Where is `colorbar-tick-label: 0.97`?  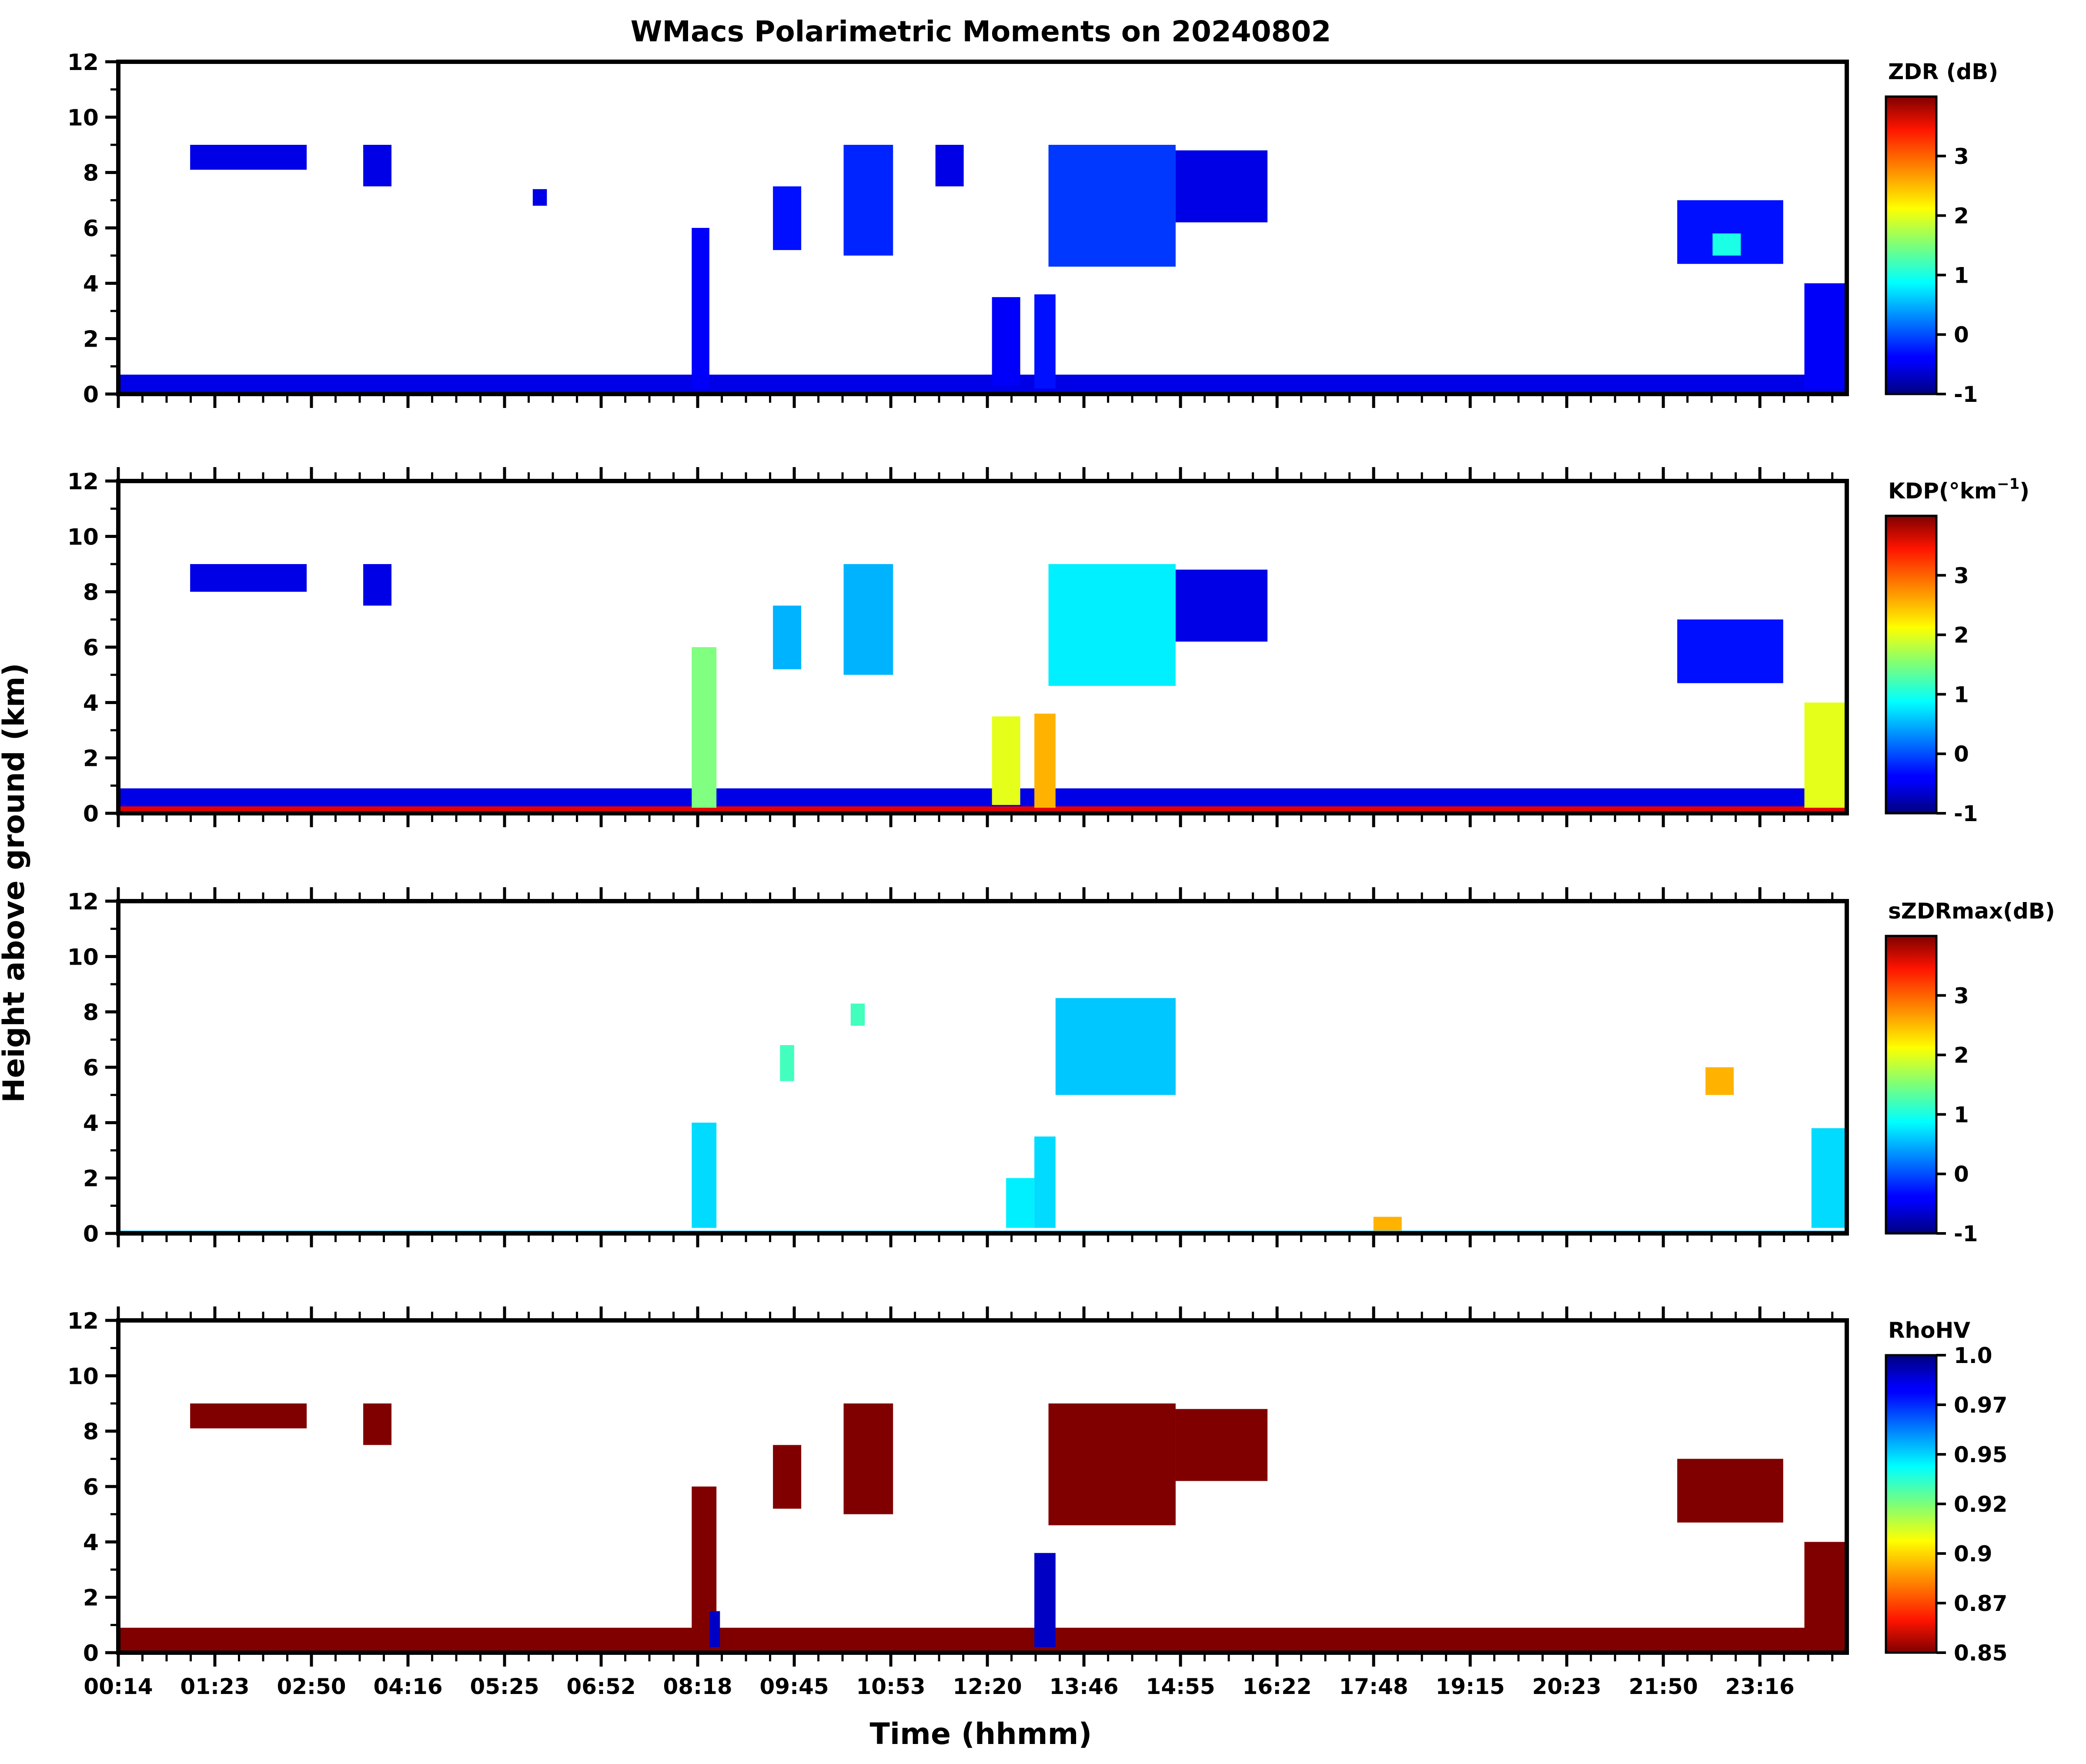 colorbar-tick-label: 0.97 is located at coordinates (1980, 1405).